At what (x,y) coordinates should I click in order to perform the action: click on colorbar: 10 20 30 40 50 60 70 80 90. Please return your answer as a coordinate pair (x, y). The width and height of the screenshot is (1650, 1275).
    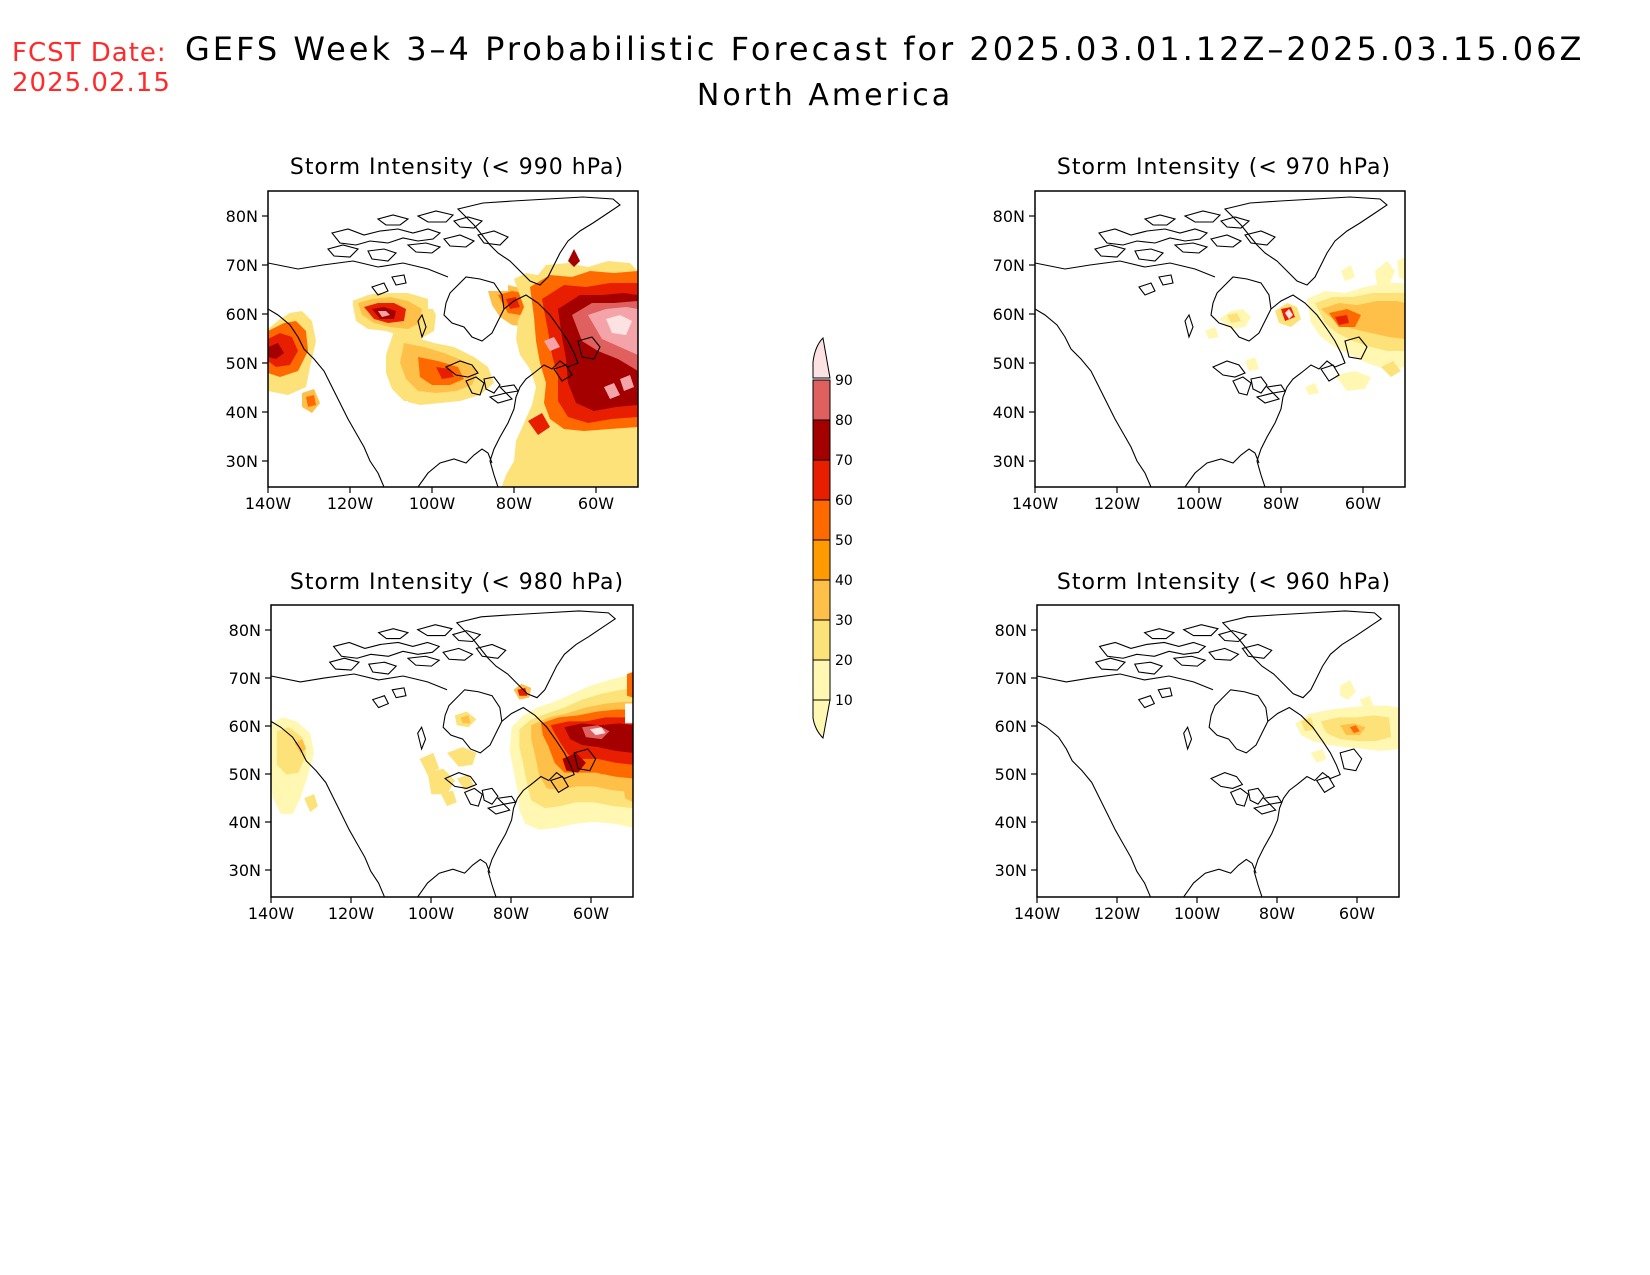
    Looking at the image, I should click on (832, 538).